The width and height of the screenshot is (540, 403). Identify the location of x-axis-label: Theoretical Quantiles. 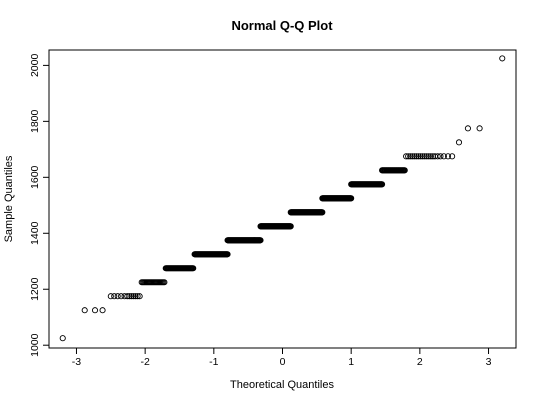
(282, 385).